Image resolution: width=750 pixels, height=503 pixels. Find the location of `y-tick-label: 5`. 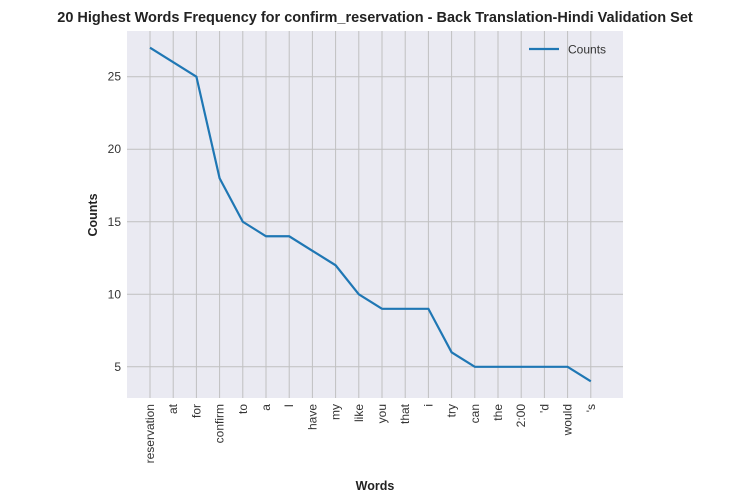

y-tick-label: 5 is located at coordinates (117, 367).